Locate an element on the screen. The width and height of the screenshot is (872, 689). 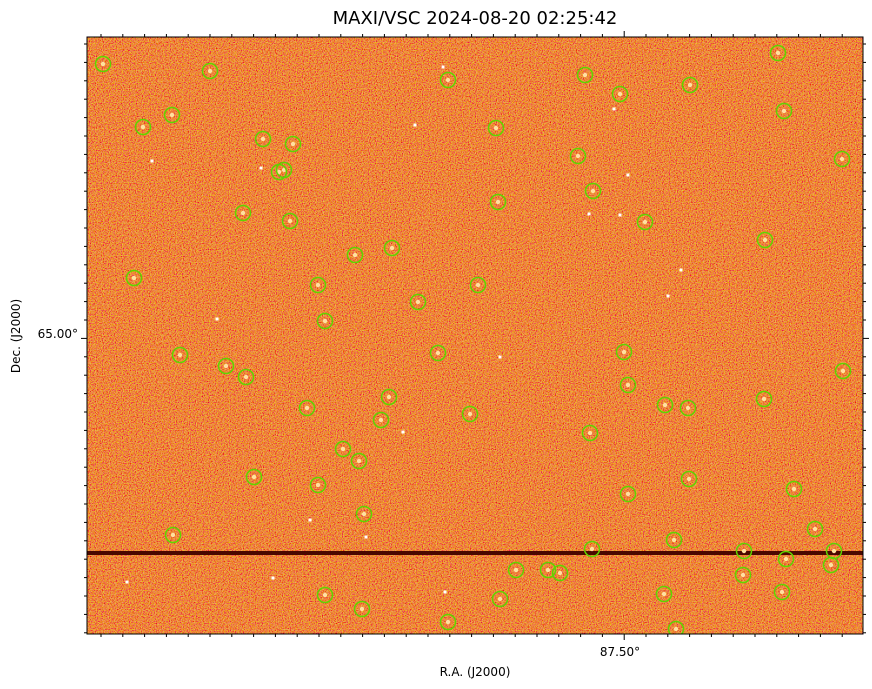
dark-stripe is located at coordinates (475, 553).